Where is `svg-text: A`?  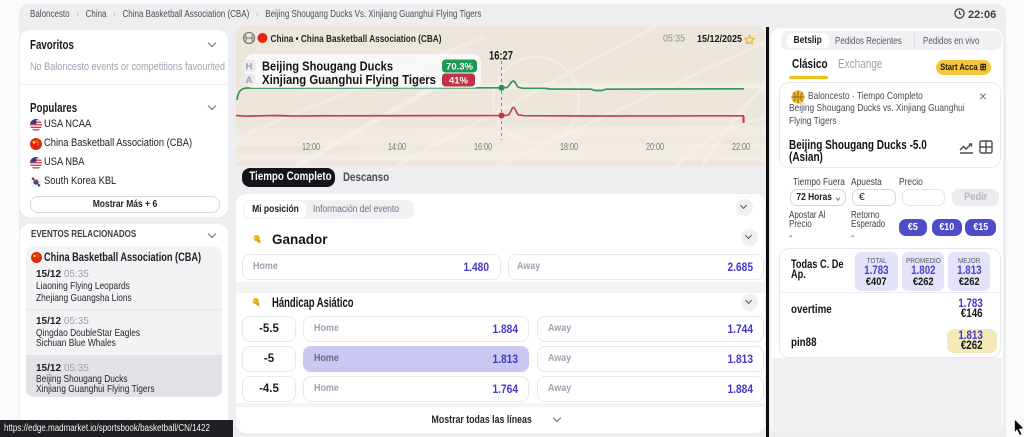
svg-text: A is located at coordinates (249, 80).